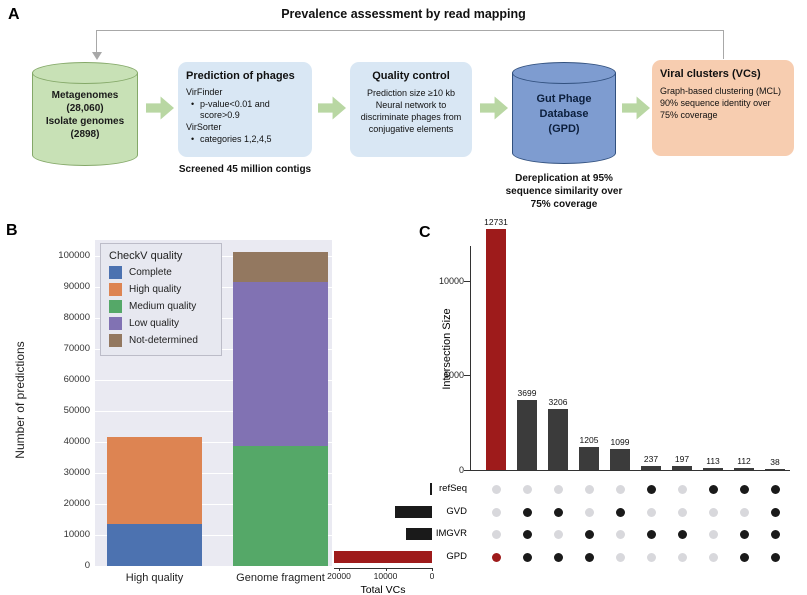  Describe the element at coordinates (620, 442) in the screenshot. I see `intersection-value: 1099` at that location.